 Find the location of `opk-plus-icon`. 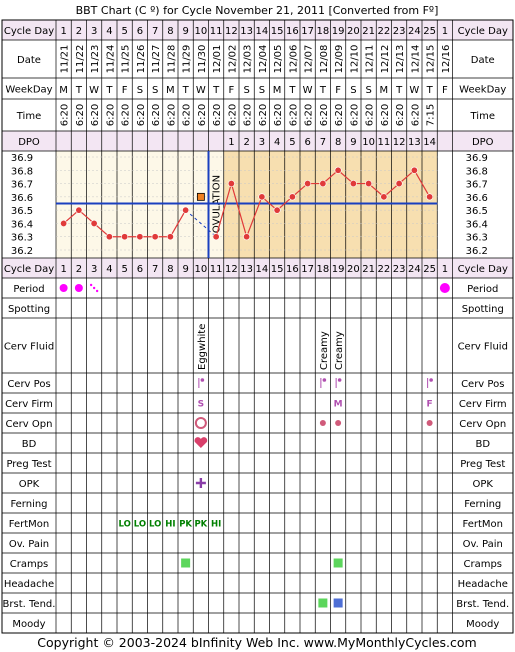

opk-plus-icon is located at coordinates (200, 483).